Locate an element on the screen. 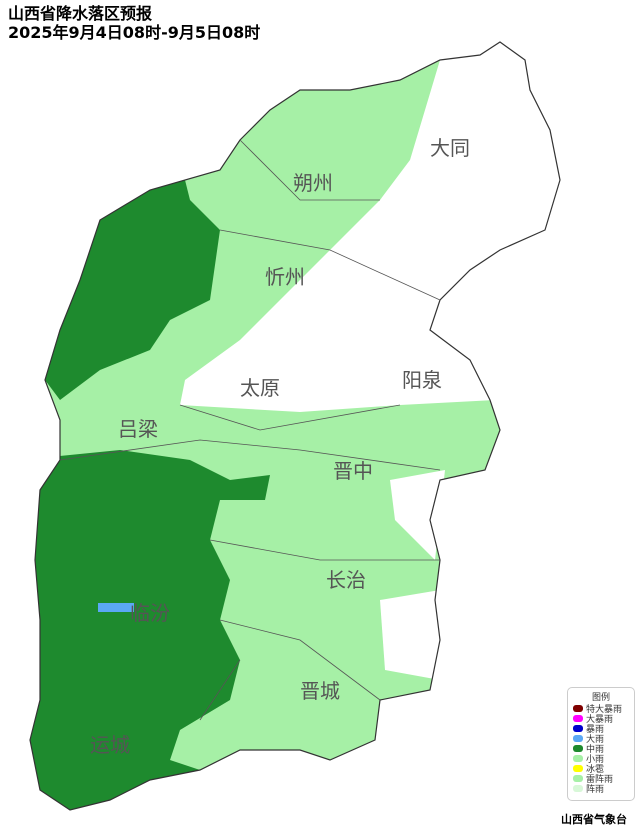  no-rain-area-southeast is located at coordinates (410, 635).